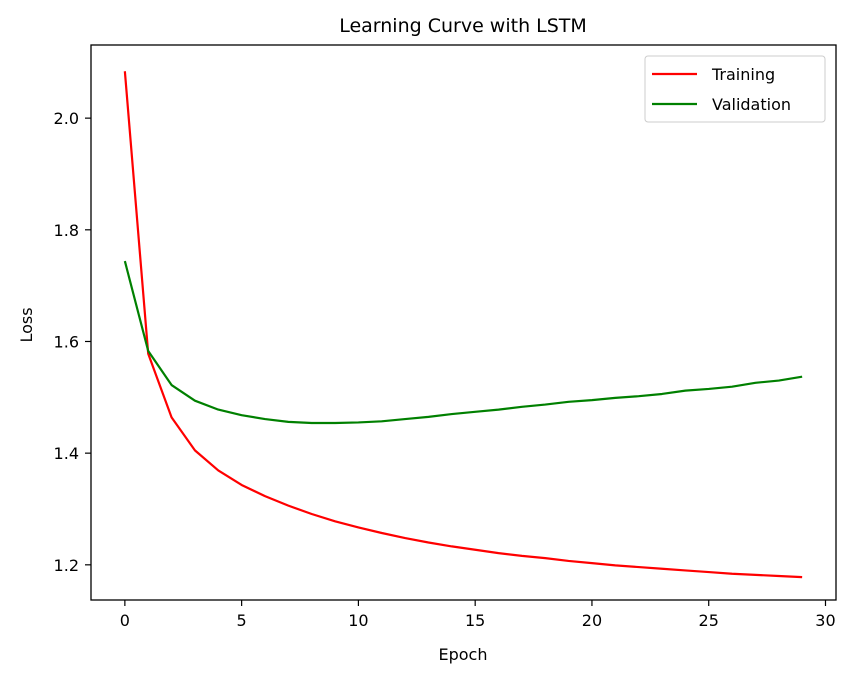 This screenshot has width=852, height=678. What do you see at coordinates (66, 118) in the screenshot?
I see `y-tick-label: 2.0` at bounding box center [66, 118].